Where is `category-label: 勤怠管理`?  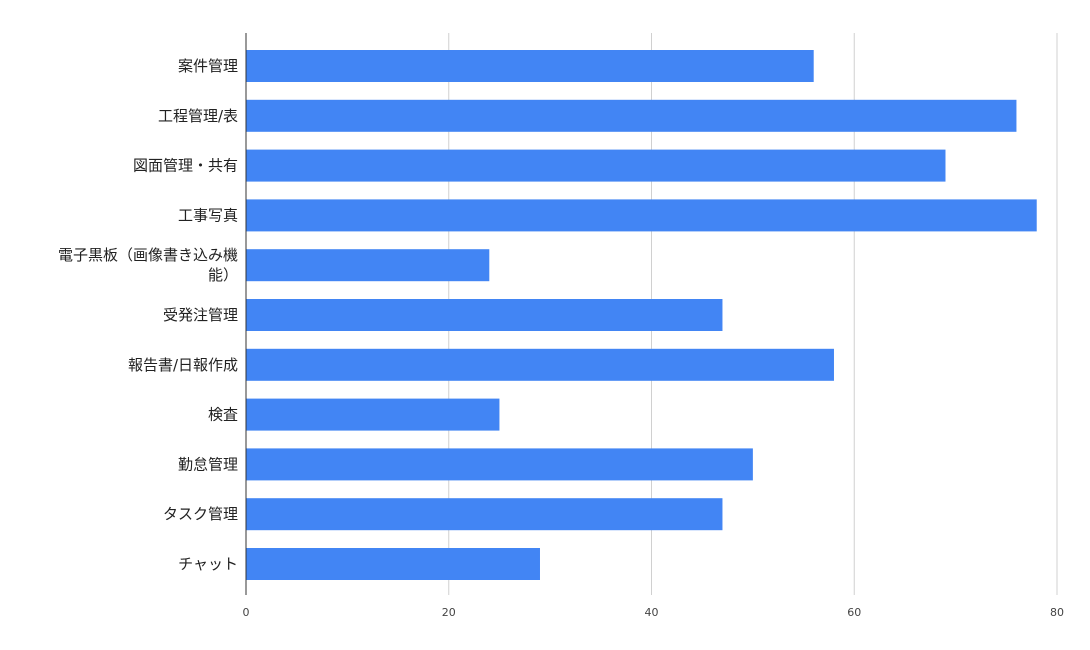
category-label: 勤怠管理 is located at coordinates (208, 464).